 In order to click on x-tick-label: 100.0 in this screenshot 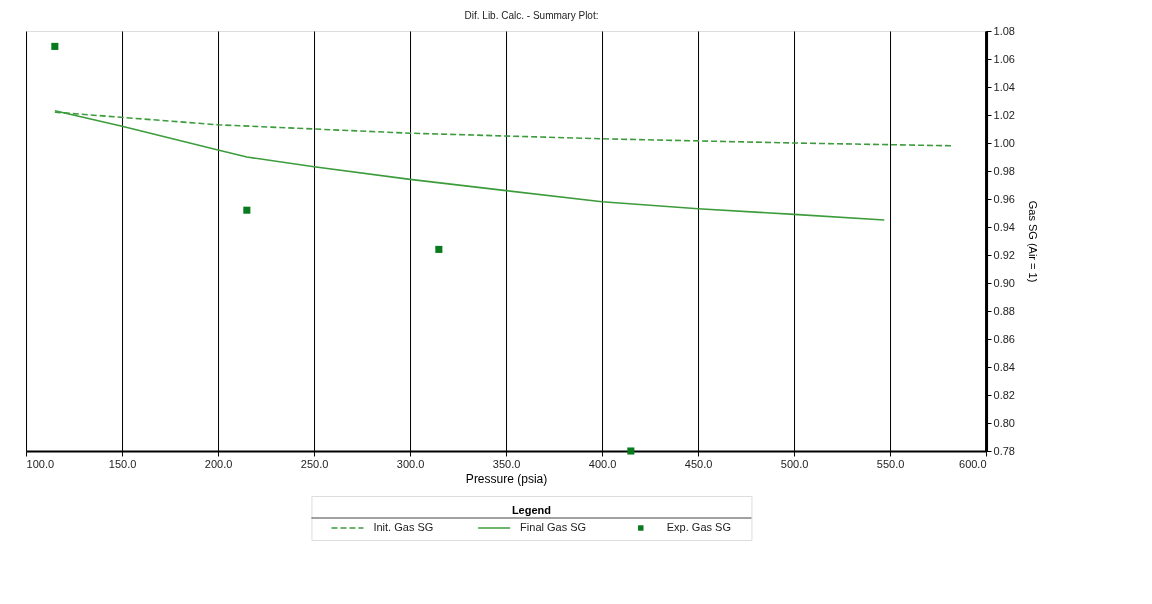, I will do `click(40, 463)`.